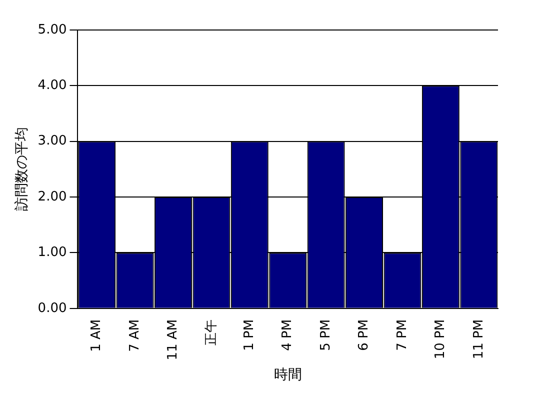 The image size is (548, 398). I want to click on y-tick-label: 0.00, so click(52, 308).